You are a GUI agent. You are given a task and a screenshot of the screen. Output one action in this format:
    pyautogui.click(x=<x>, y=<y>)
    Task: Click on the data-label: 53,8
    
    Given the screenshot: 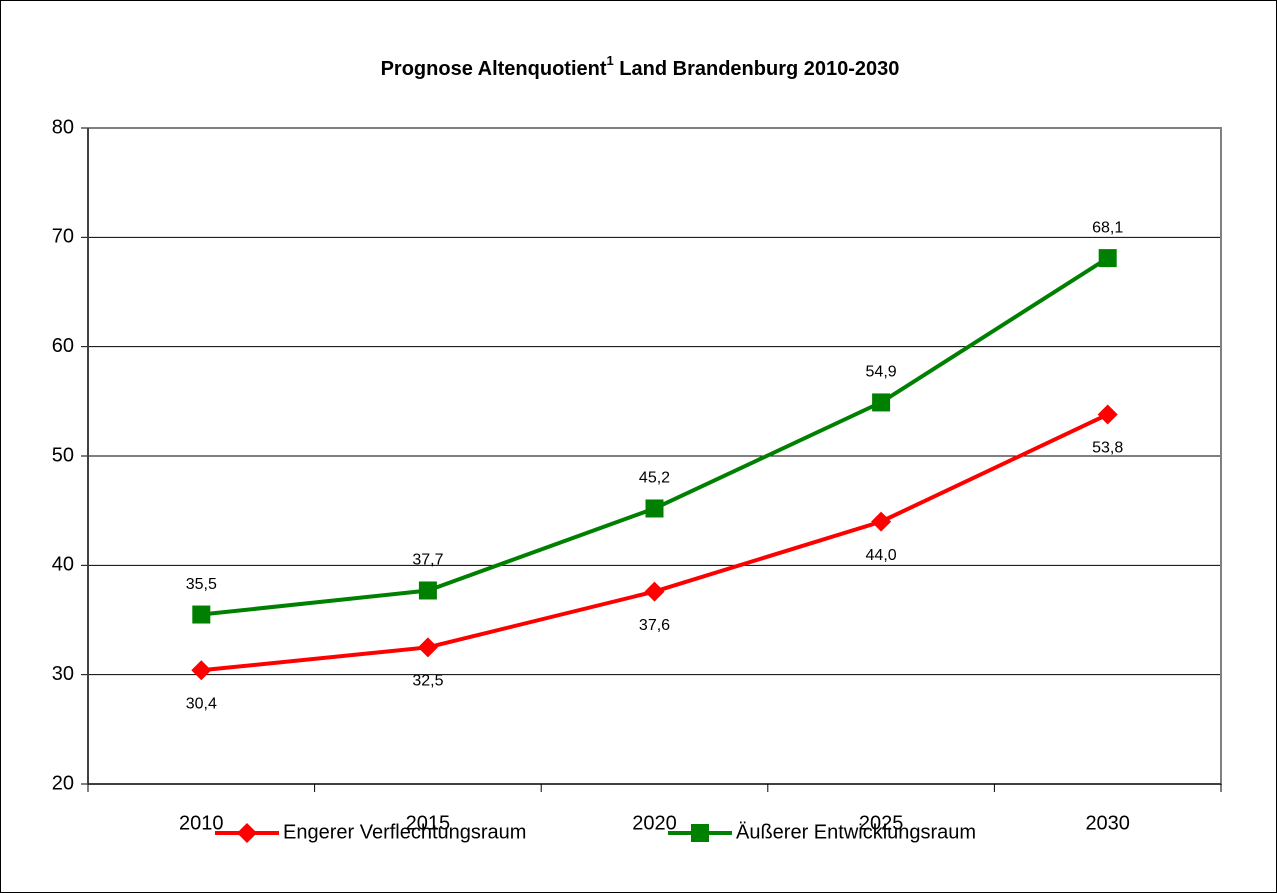 What is the action you would take?
    pyautogui.click(x=1107, y=448)
    